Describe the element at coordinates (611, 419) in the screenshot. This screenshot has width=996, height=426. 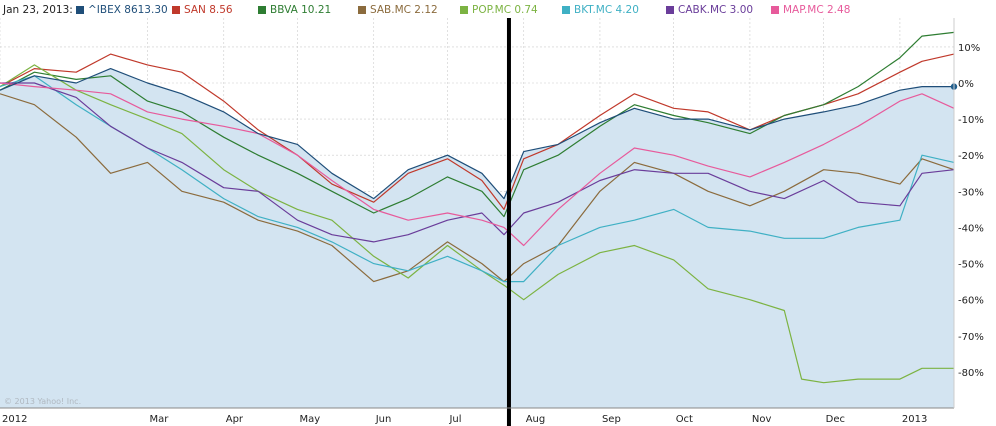
I see `x-tick-label: Sep` at that location.